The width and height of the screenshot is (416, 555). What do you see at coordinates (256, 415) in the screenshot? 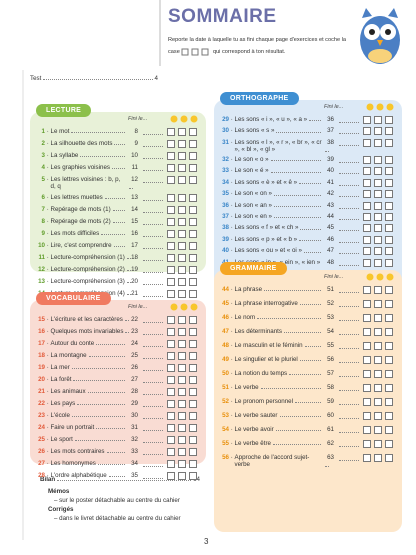
I see `item-label: Le verbe sauter` at bounding box center [256, 415].